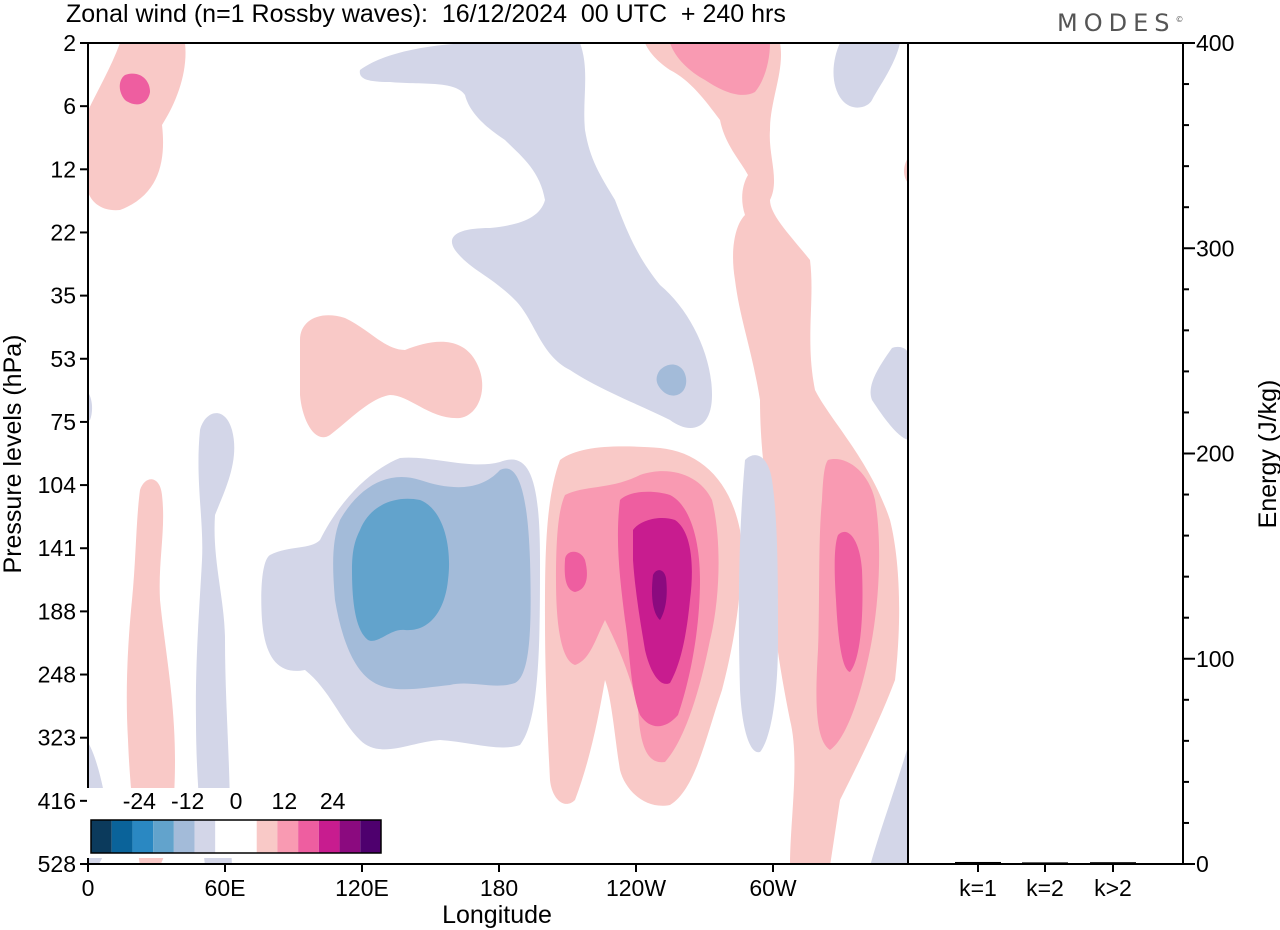 The image size is (1280, 930). I want to click on colorbar-label: -12, so click(187, 801).